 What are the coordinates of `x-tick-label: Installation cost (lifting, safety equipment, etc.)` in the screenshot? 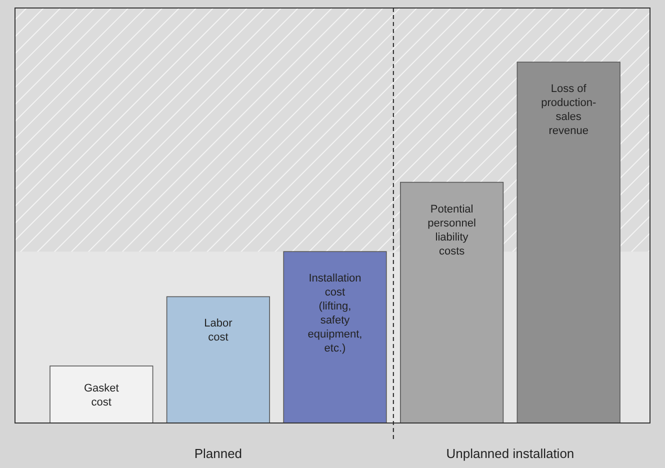 It's located at (335, 313).